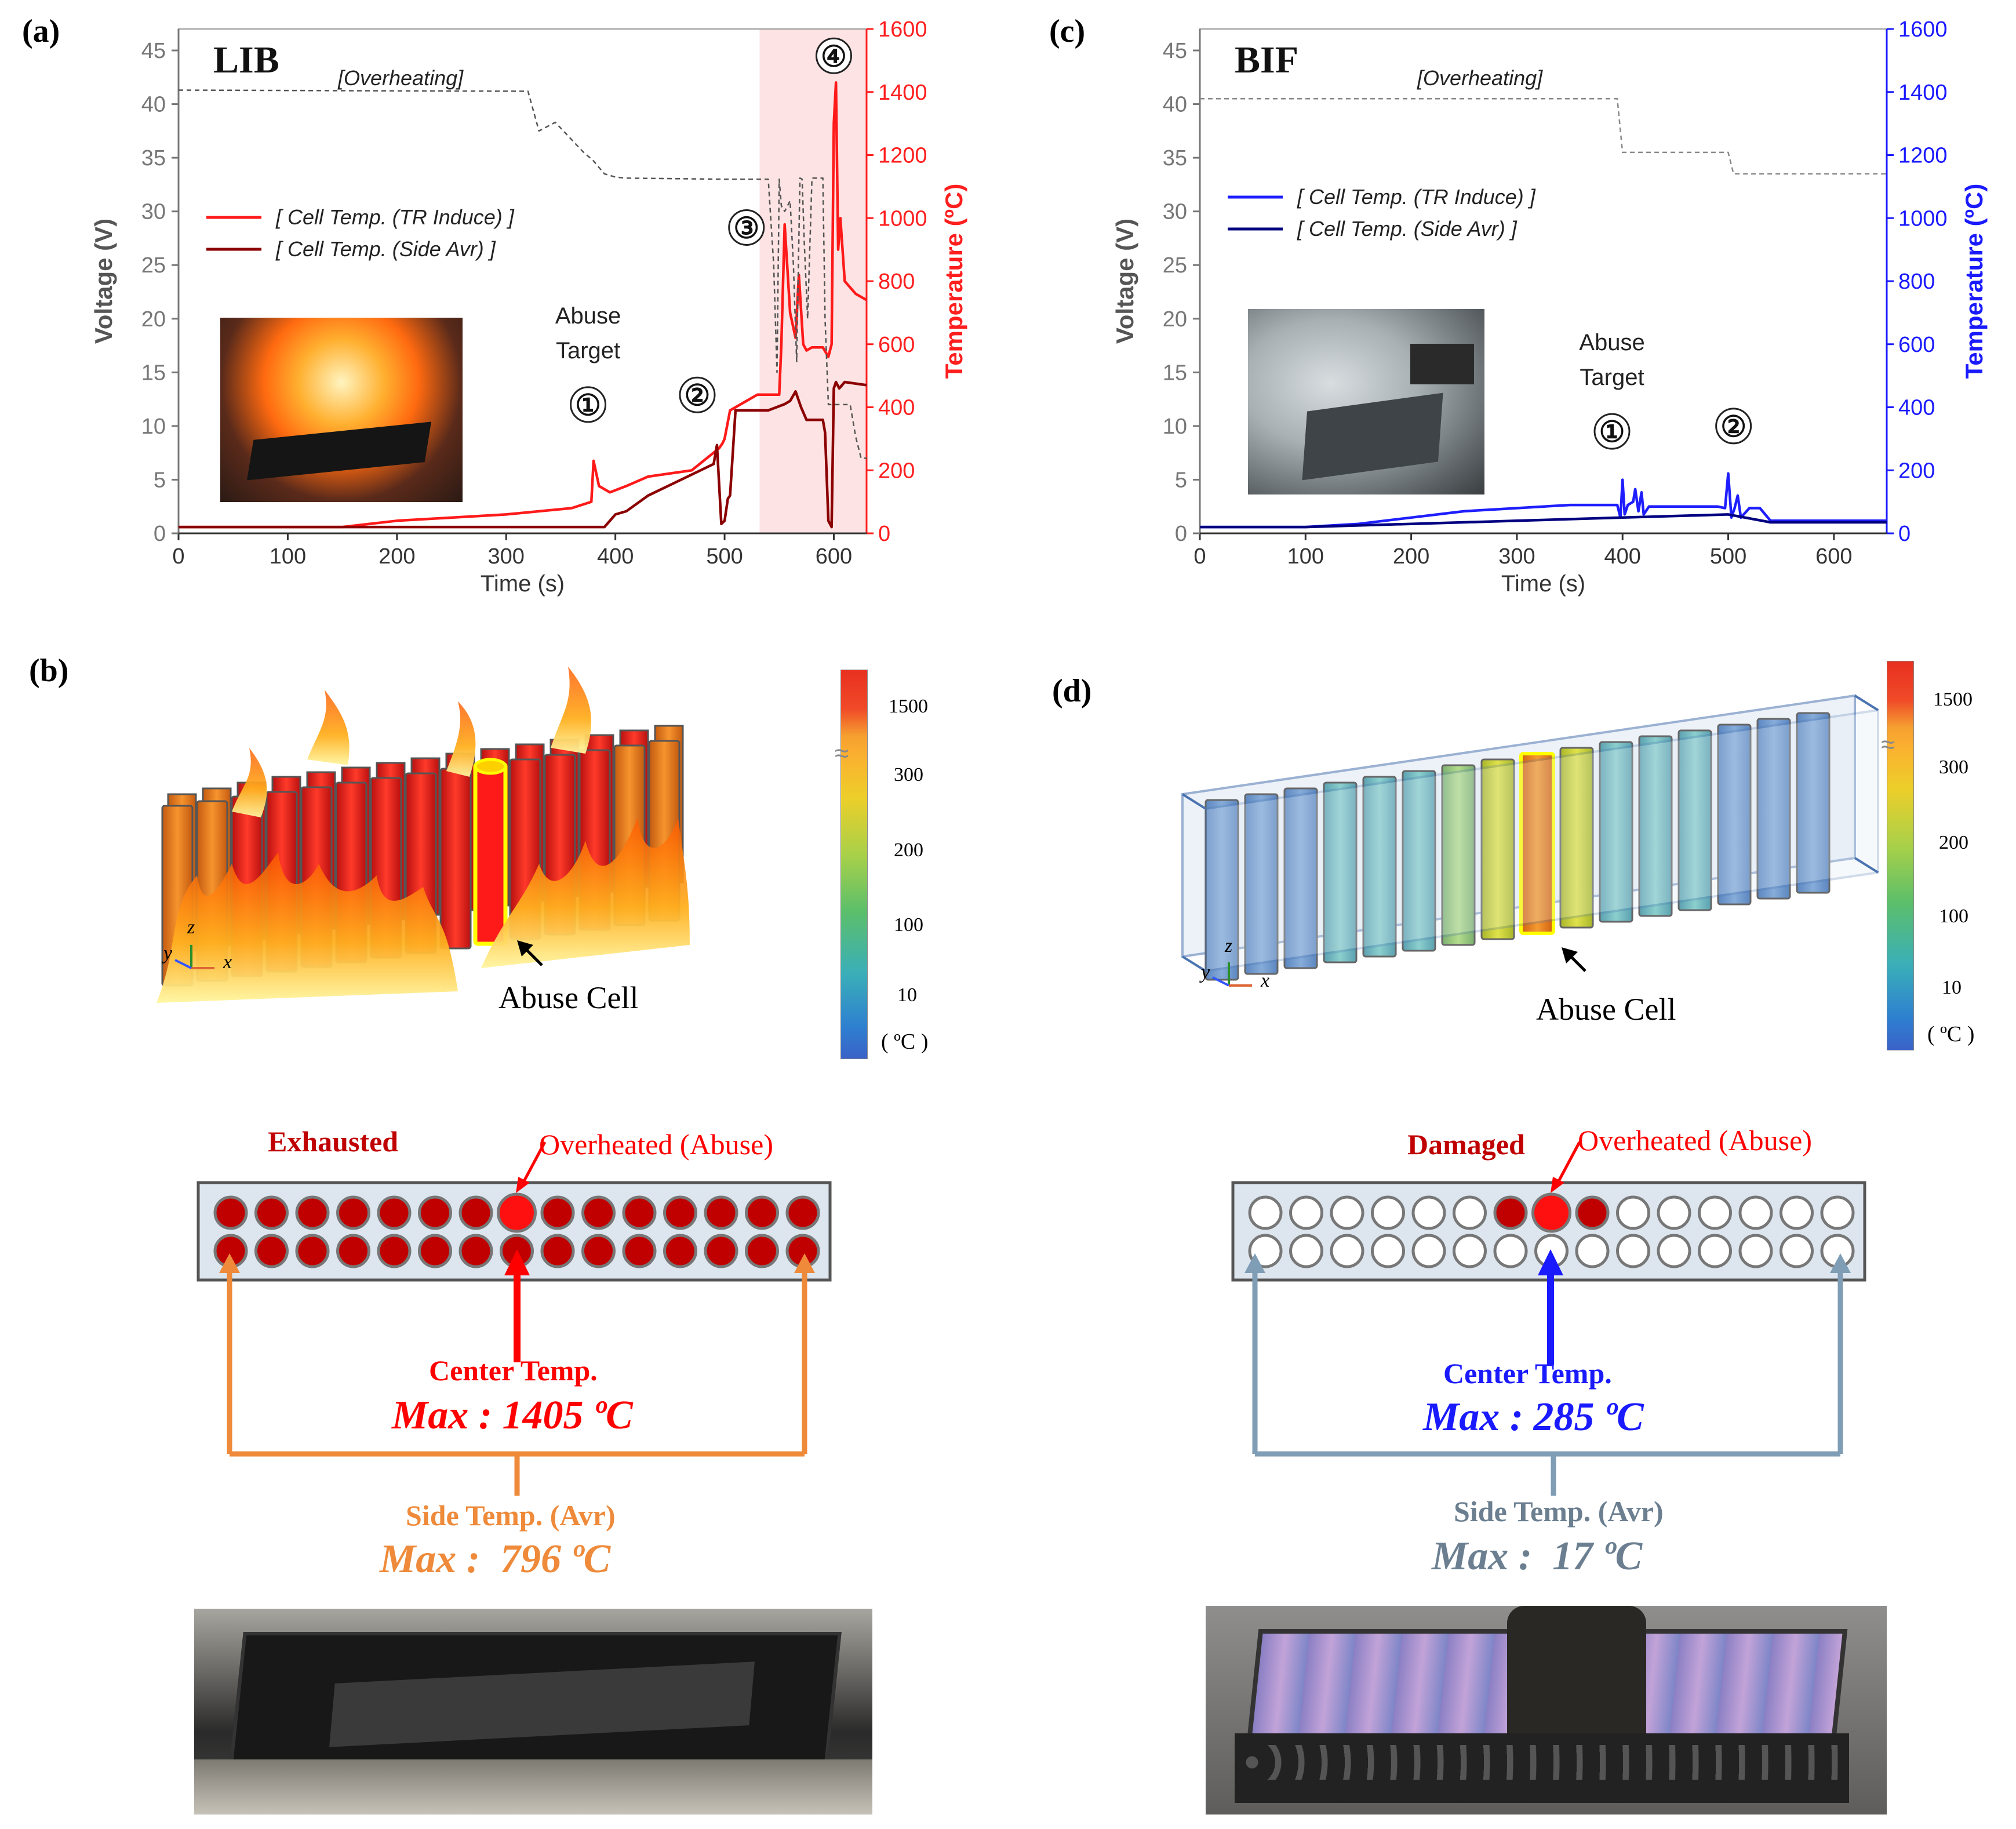  Describe the element at coordinates (517, 1230) in the screenshot. I see `cell-grid-lib` at that location.